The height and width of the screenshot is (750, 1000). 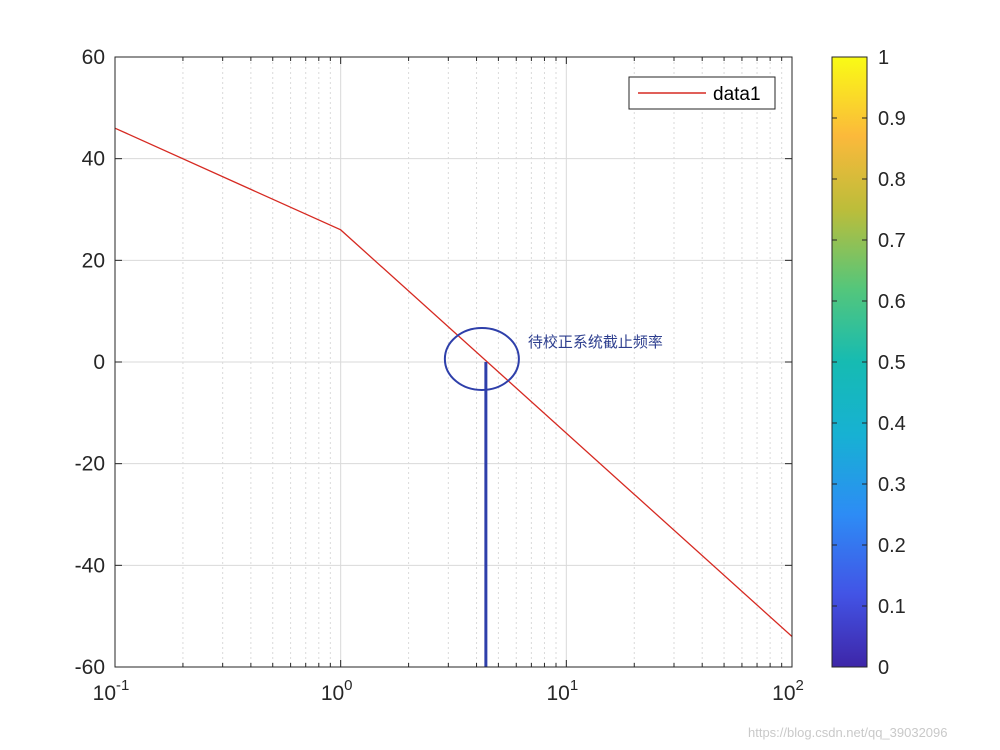 What do you see at coordinates (562, 691) in the screenshot?
I see `x-tick-label: 10¹` at bounding box center [562, 691].